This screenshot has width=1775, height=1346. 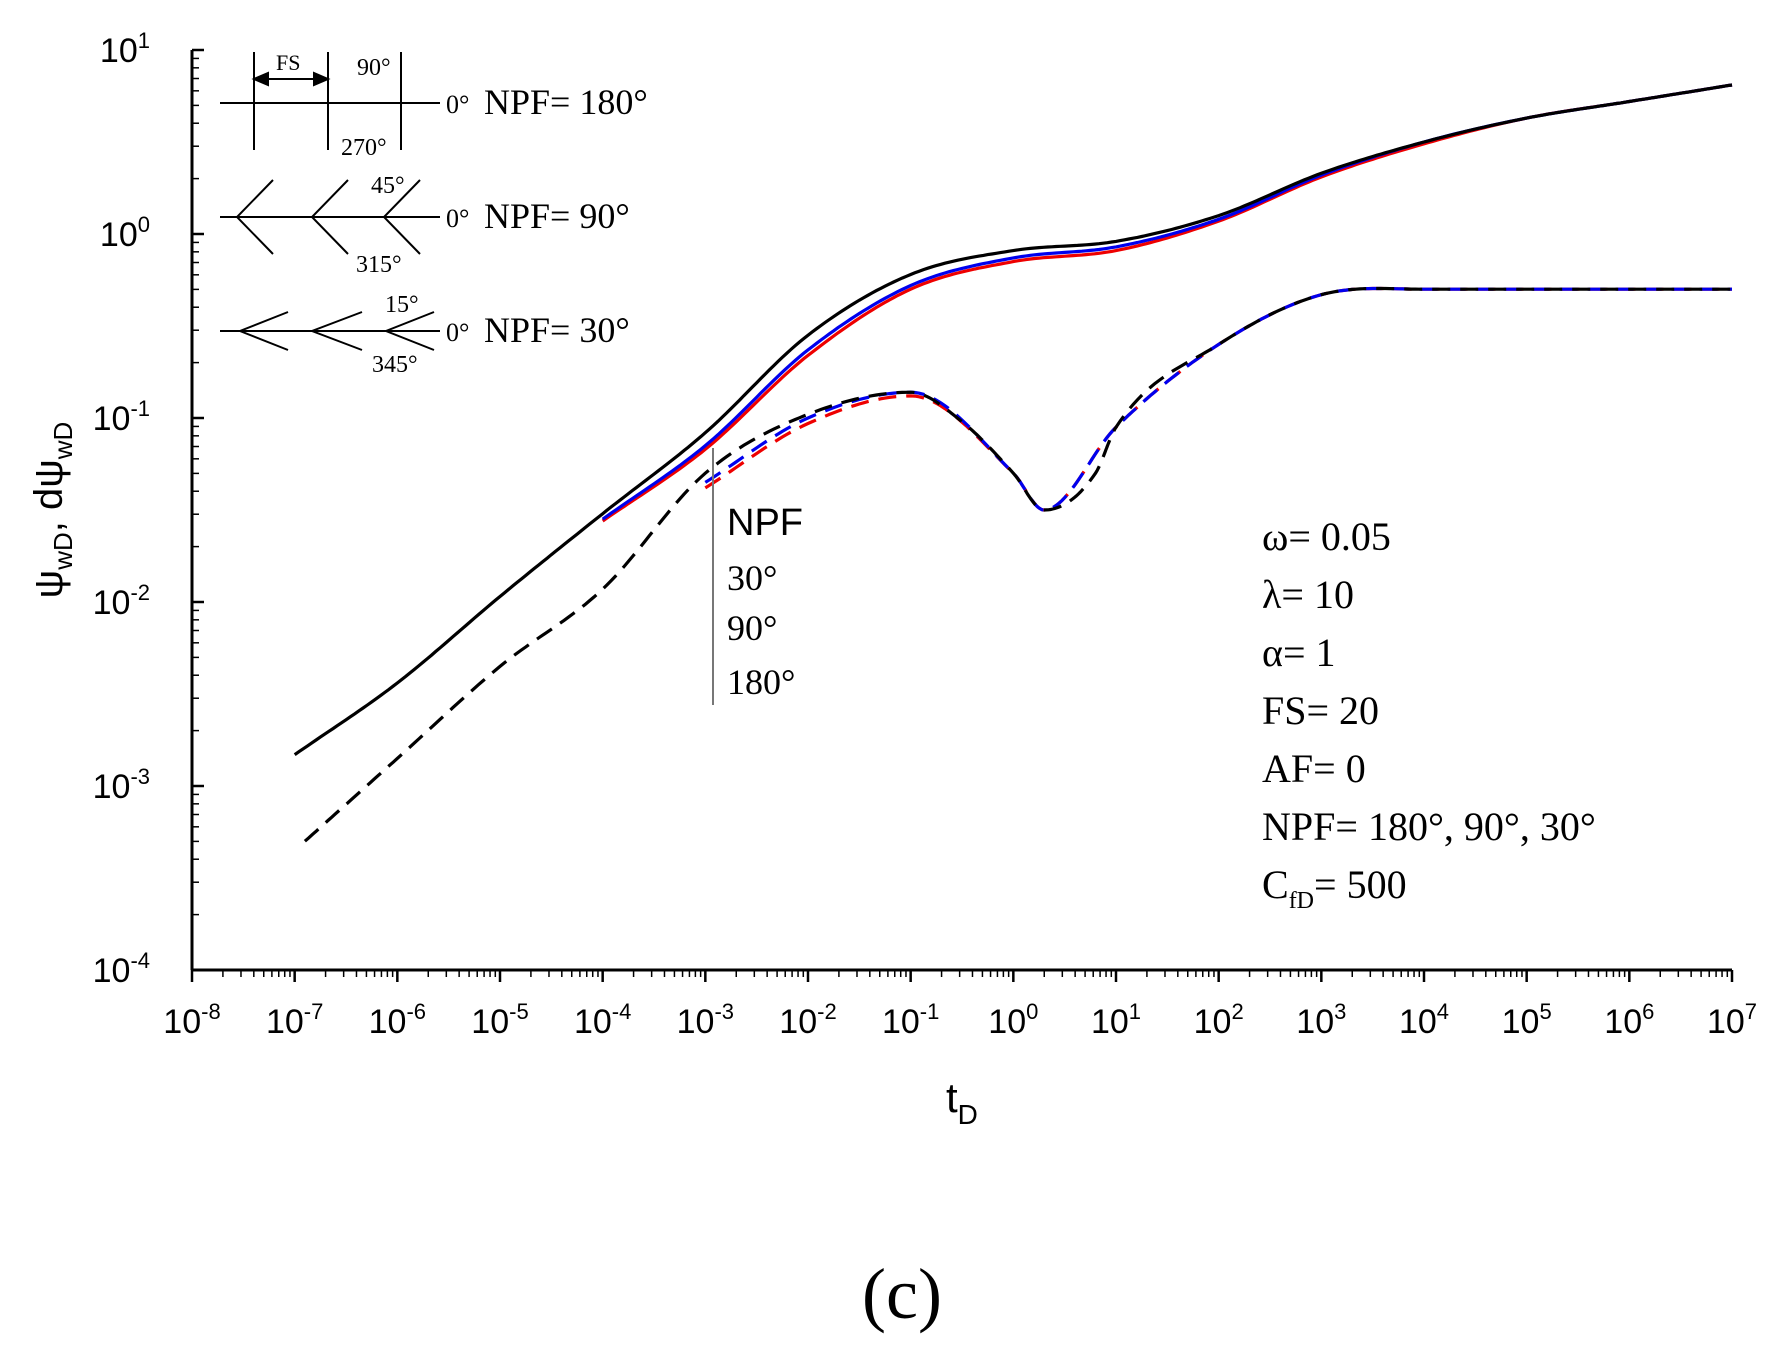 I want to click on schematic-1-spacing: FS, so click(x=288, y=62).